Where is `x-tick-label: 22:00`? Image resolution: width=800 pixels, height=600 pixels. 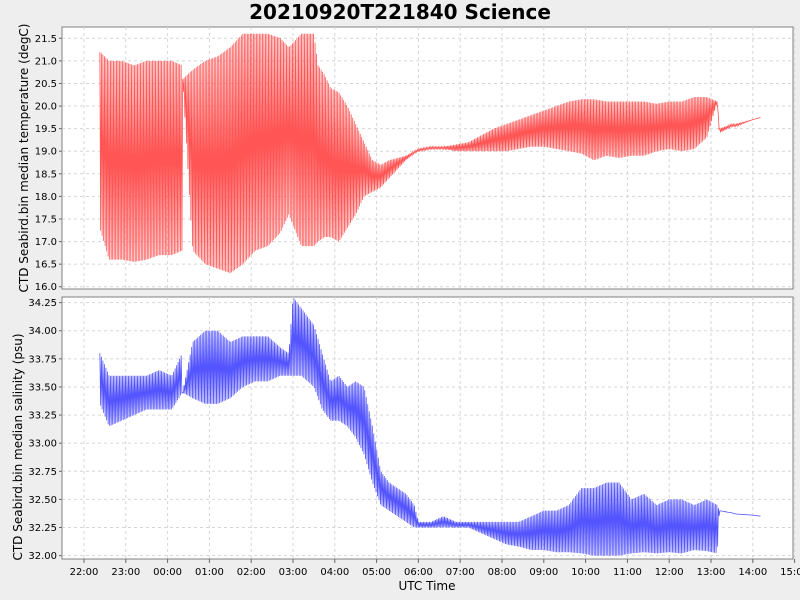 x-tick-label: 22:00 is located at coordinates (84, 572).